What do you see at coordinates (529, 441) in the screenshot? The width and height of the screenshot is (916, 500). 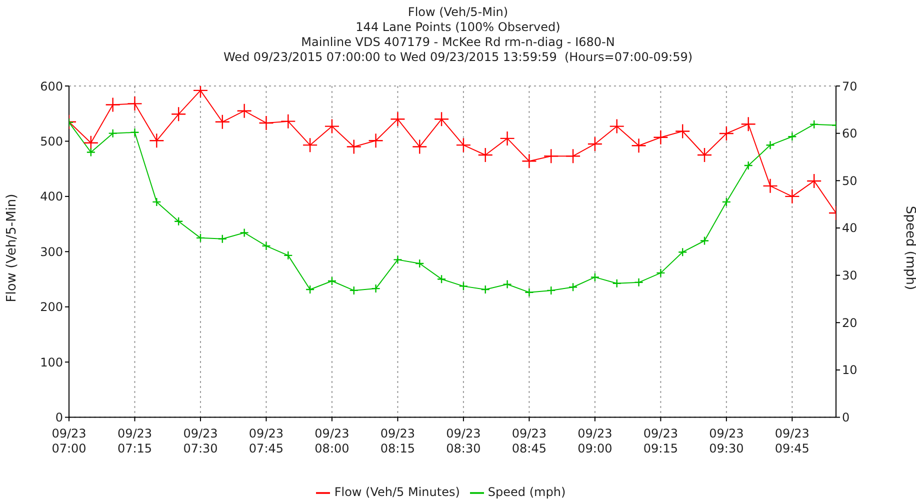 I see `x-tick-label: 09/23 08:45` at bounding box center [529, 441].